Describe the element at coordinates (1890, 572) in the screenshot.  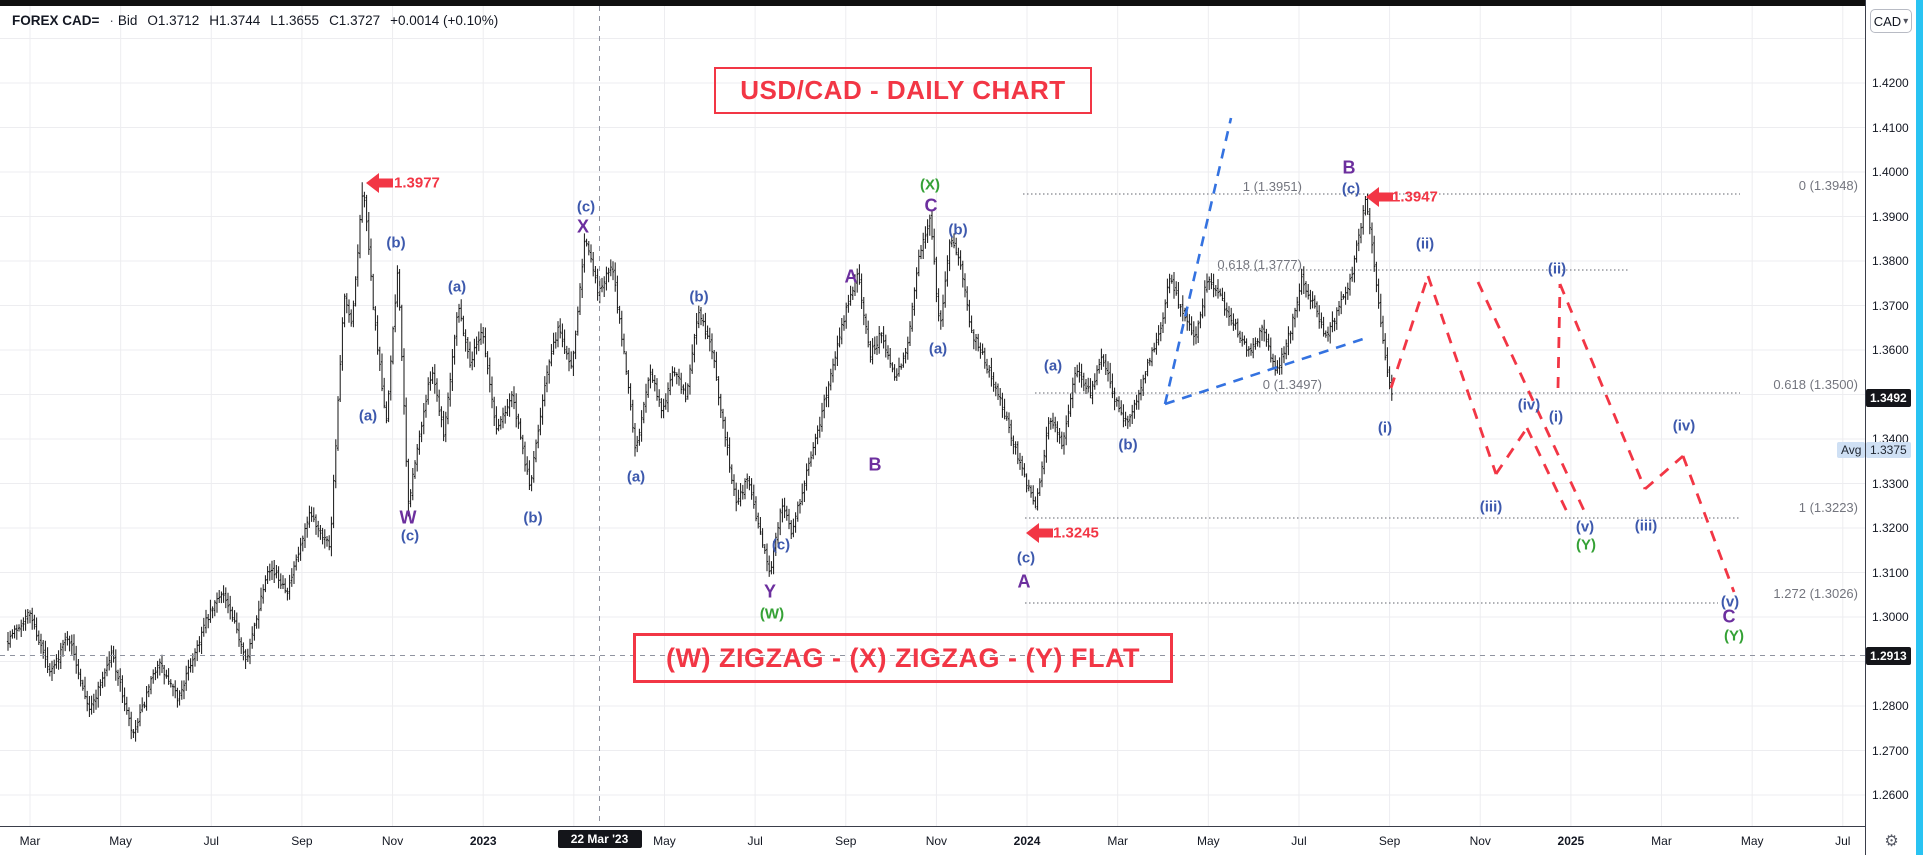
I see `price-tick: 1.3100` at that location.